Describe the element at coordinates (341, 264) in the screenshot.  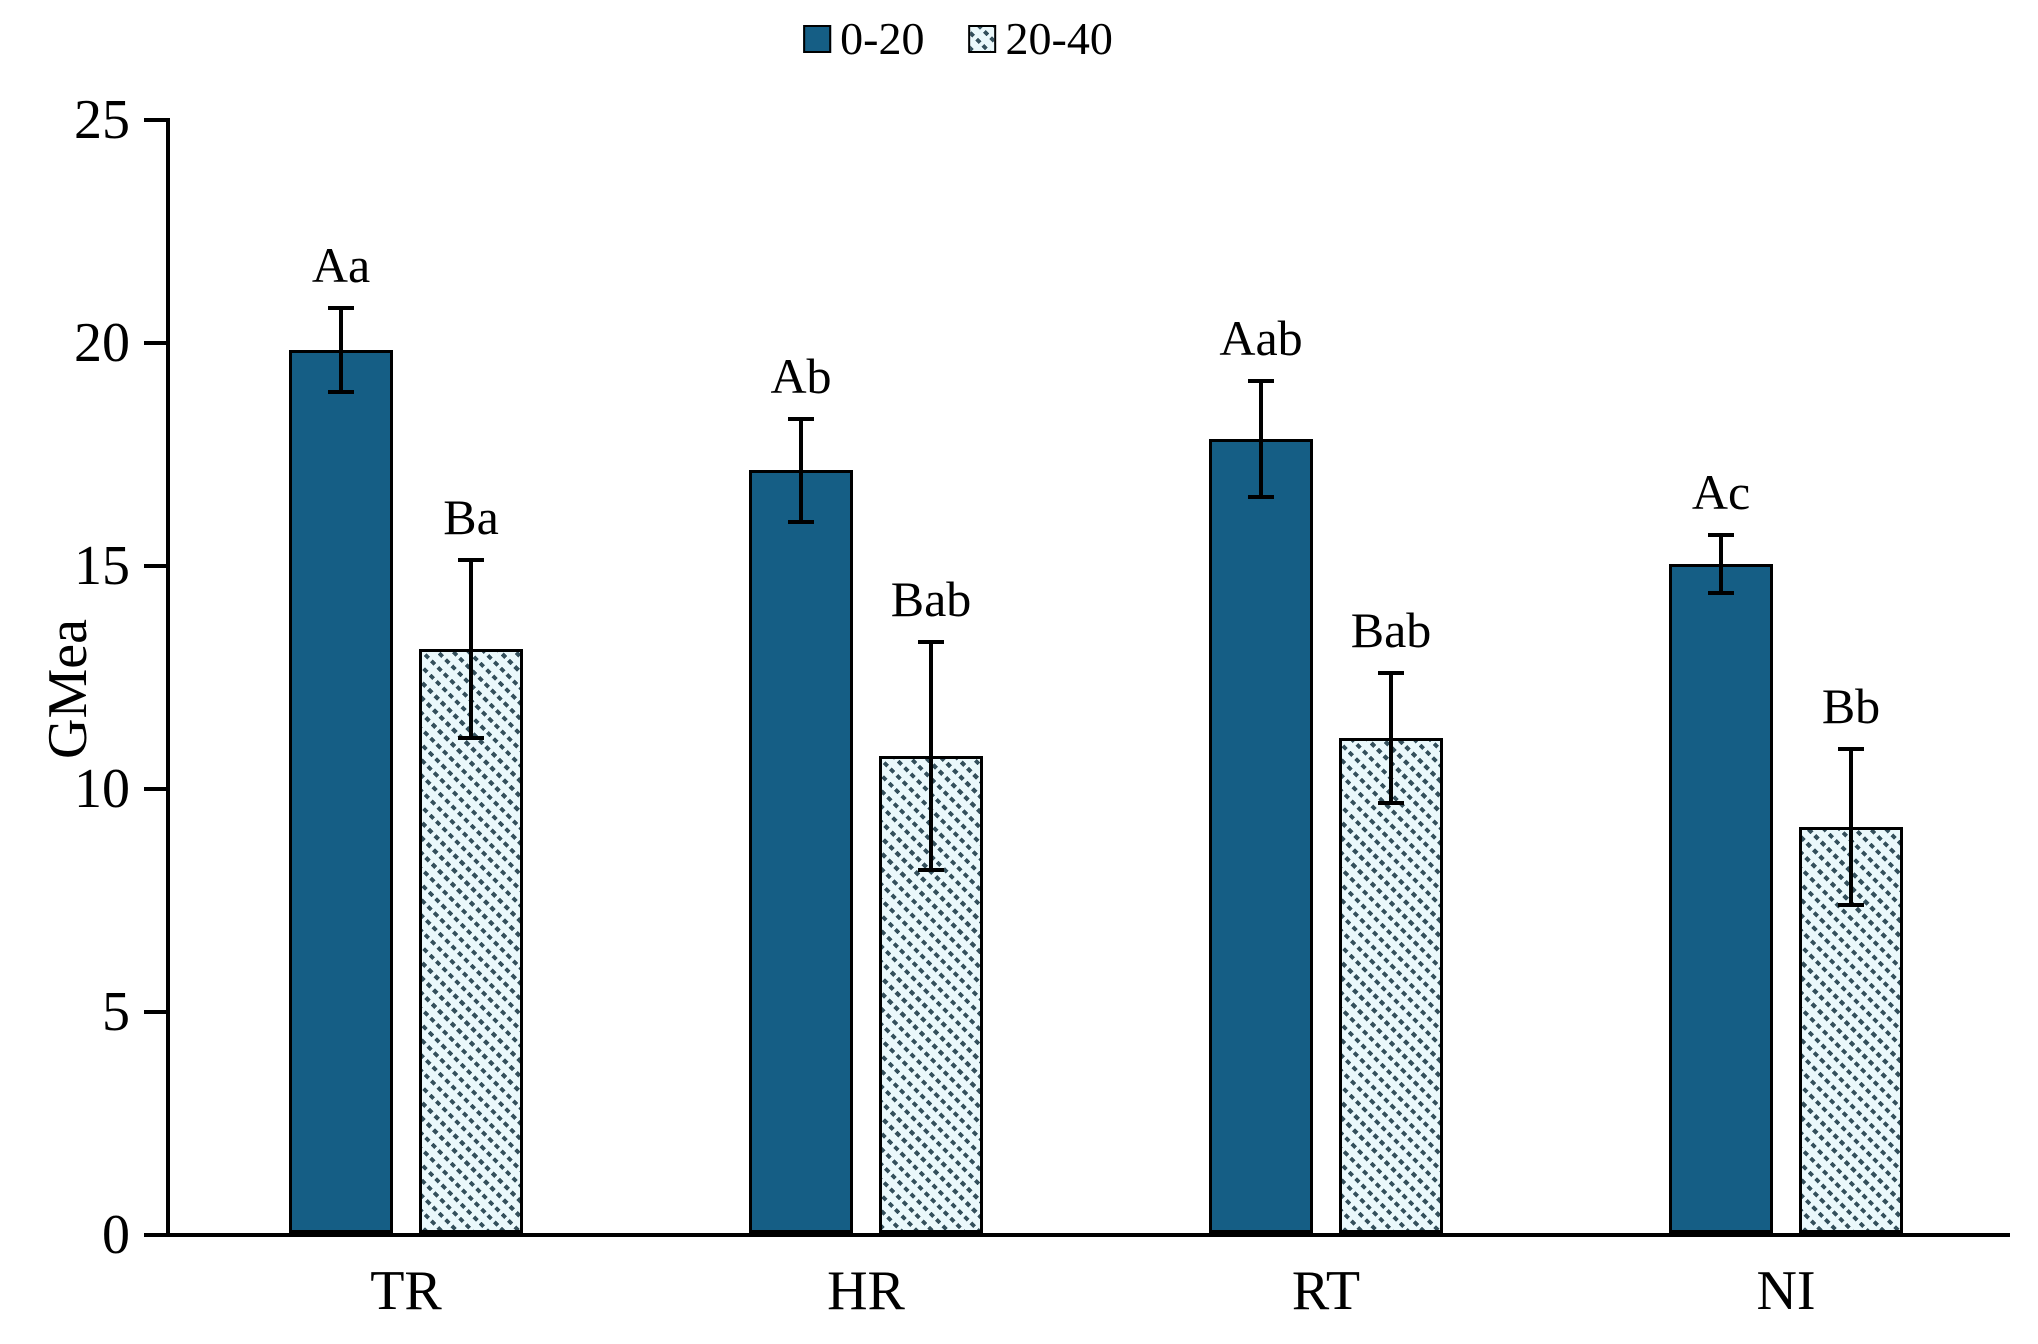
I see `significance-label: Aa` at that location.